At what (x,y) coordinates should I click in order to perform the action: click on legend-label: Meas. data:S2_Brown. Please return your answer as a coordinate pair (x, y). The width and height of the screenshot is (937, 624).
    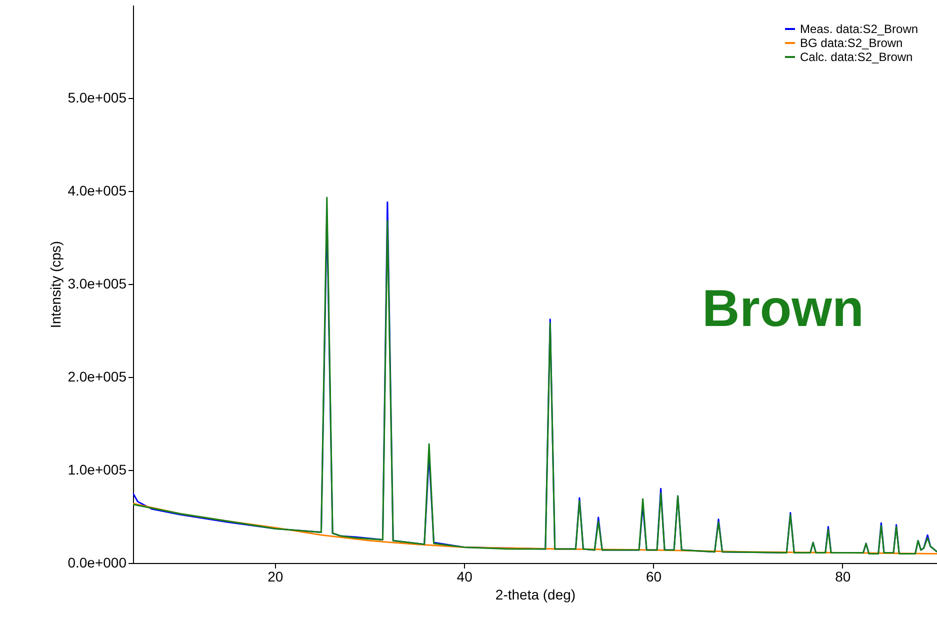
    Looking at the image, I should click on (859, 29).